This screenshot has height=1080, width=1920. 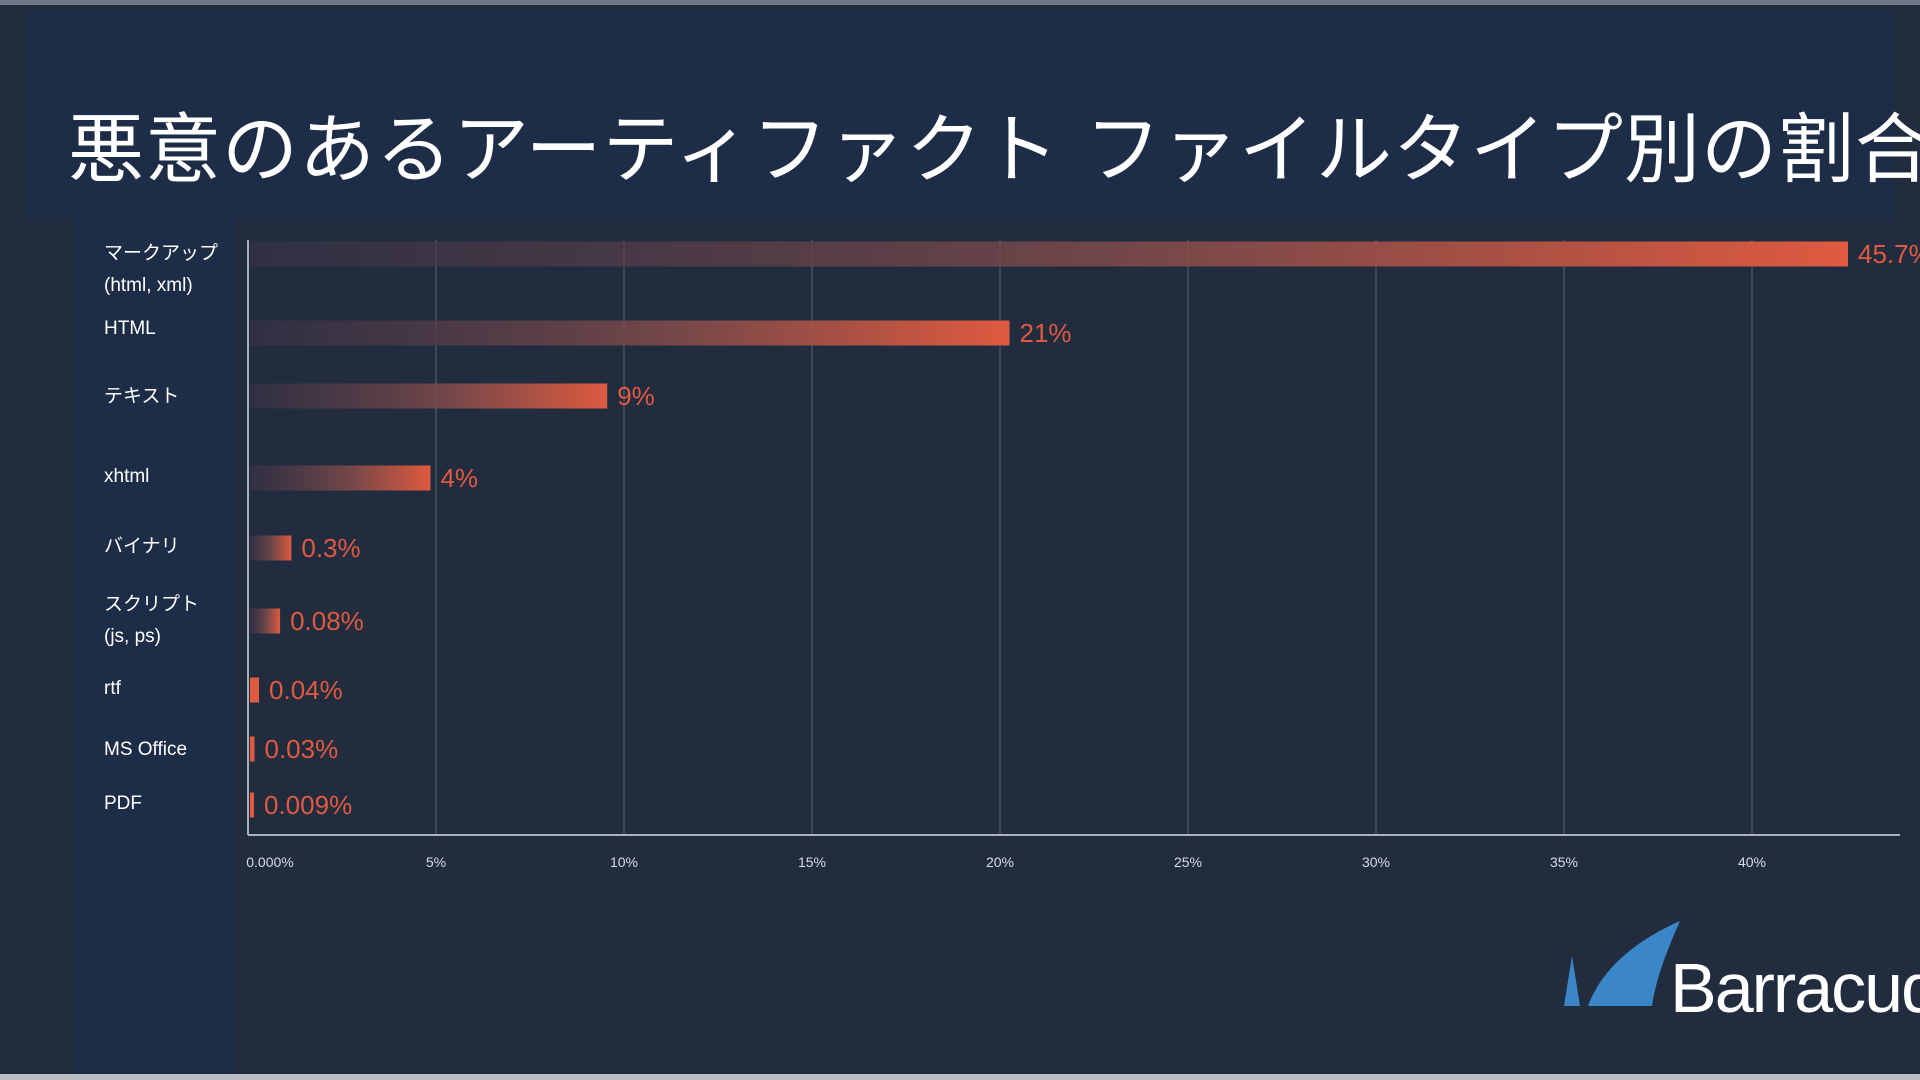 What do you see at coordinates (123, 803) in the screenshot?
I see `category-label: PDF` at bounding box center [123, 803].